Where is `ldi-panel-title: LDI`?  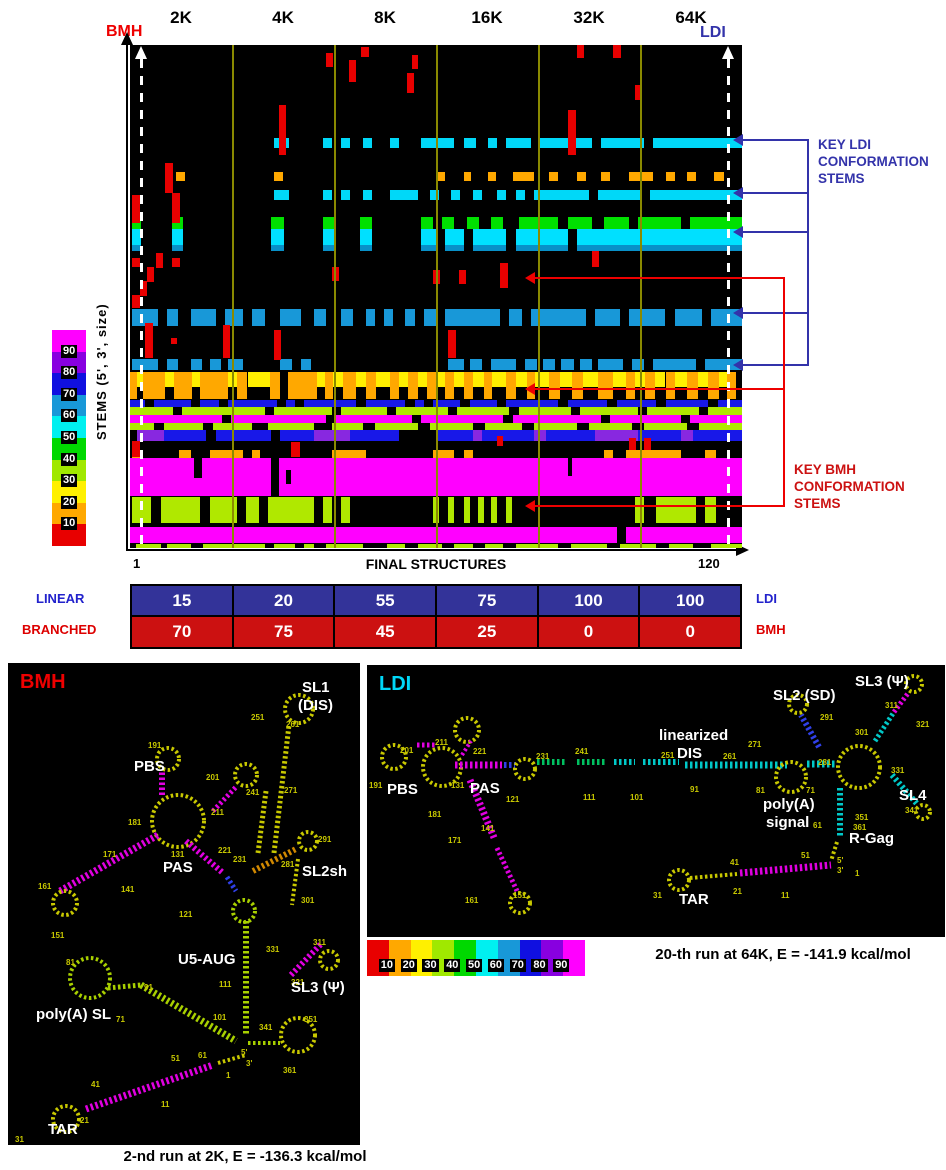
ldi-panel-title: LDI is located at coordinates (395, 684).